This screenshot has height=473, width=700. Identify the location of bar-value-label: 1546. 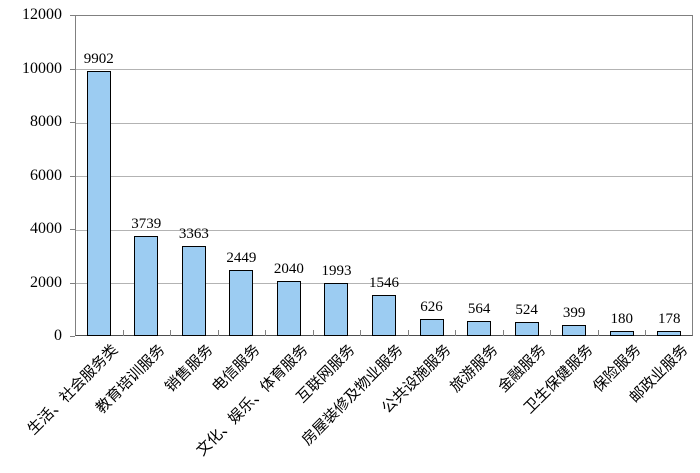
(384, 282).